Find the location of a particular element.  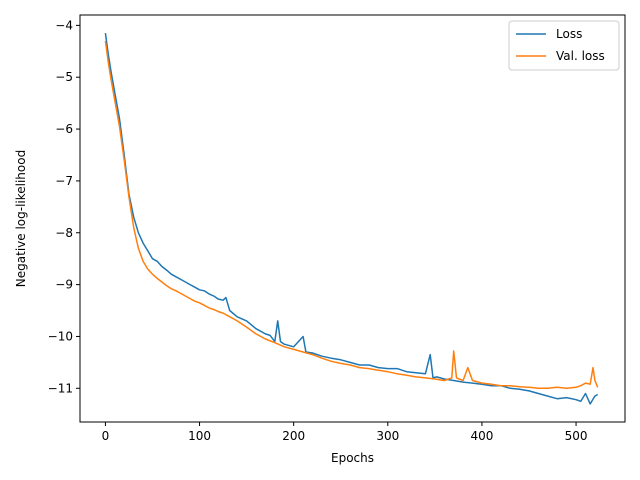

x-axis-label: Epochs is located at coordinates (352, 458).